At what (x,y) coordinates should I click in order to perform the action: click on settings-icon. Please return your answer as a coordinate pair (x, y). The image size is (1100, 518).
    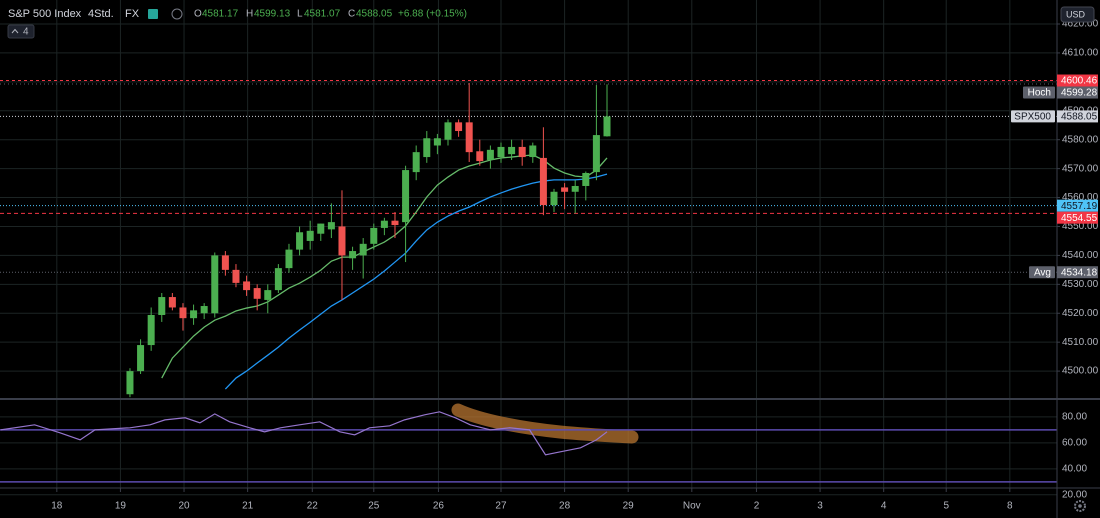
    Looking at the image, I should click on (1080, 506).